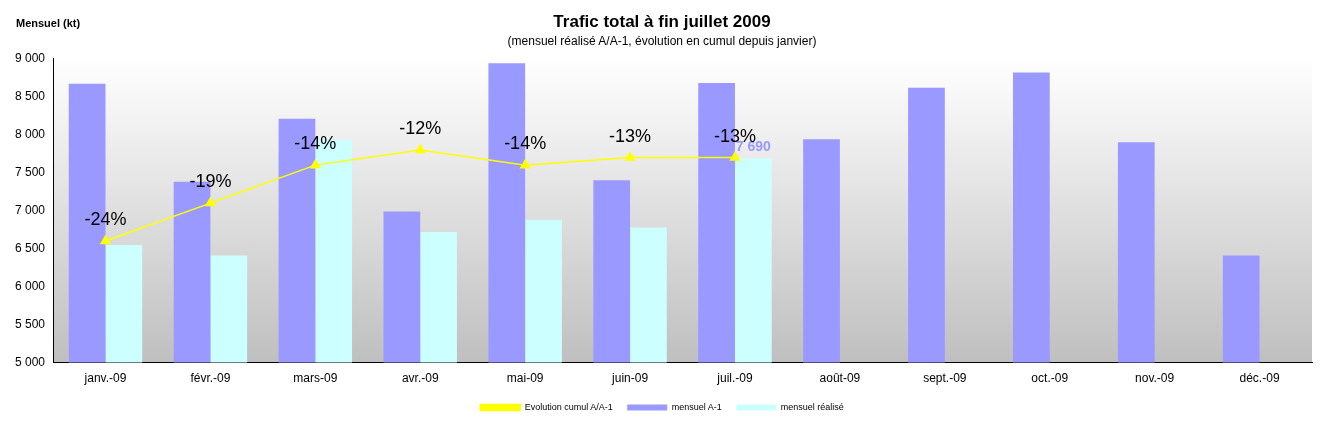 The height and width of the screenshot is (430, 1328). Describe the element at coordinates (945, 378) in the screenshot. I see `x-tick-label: sept.-09` at that location.